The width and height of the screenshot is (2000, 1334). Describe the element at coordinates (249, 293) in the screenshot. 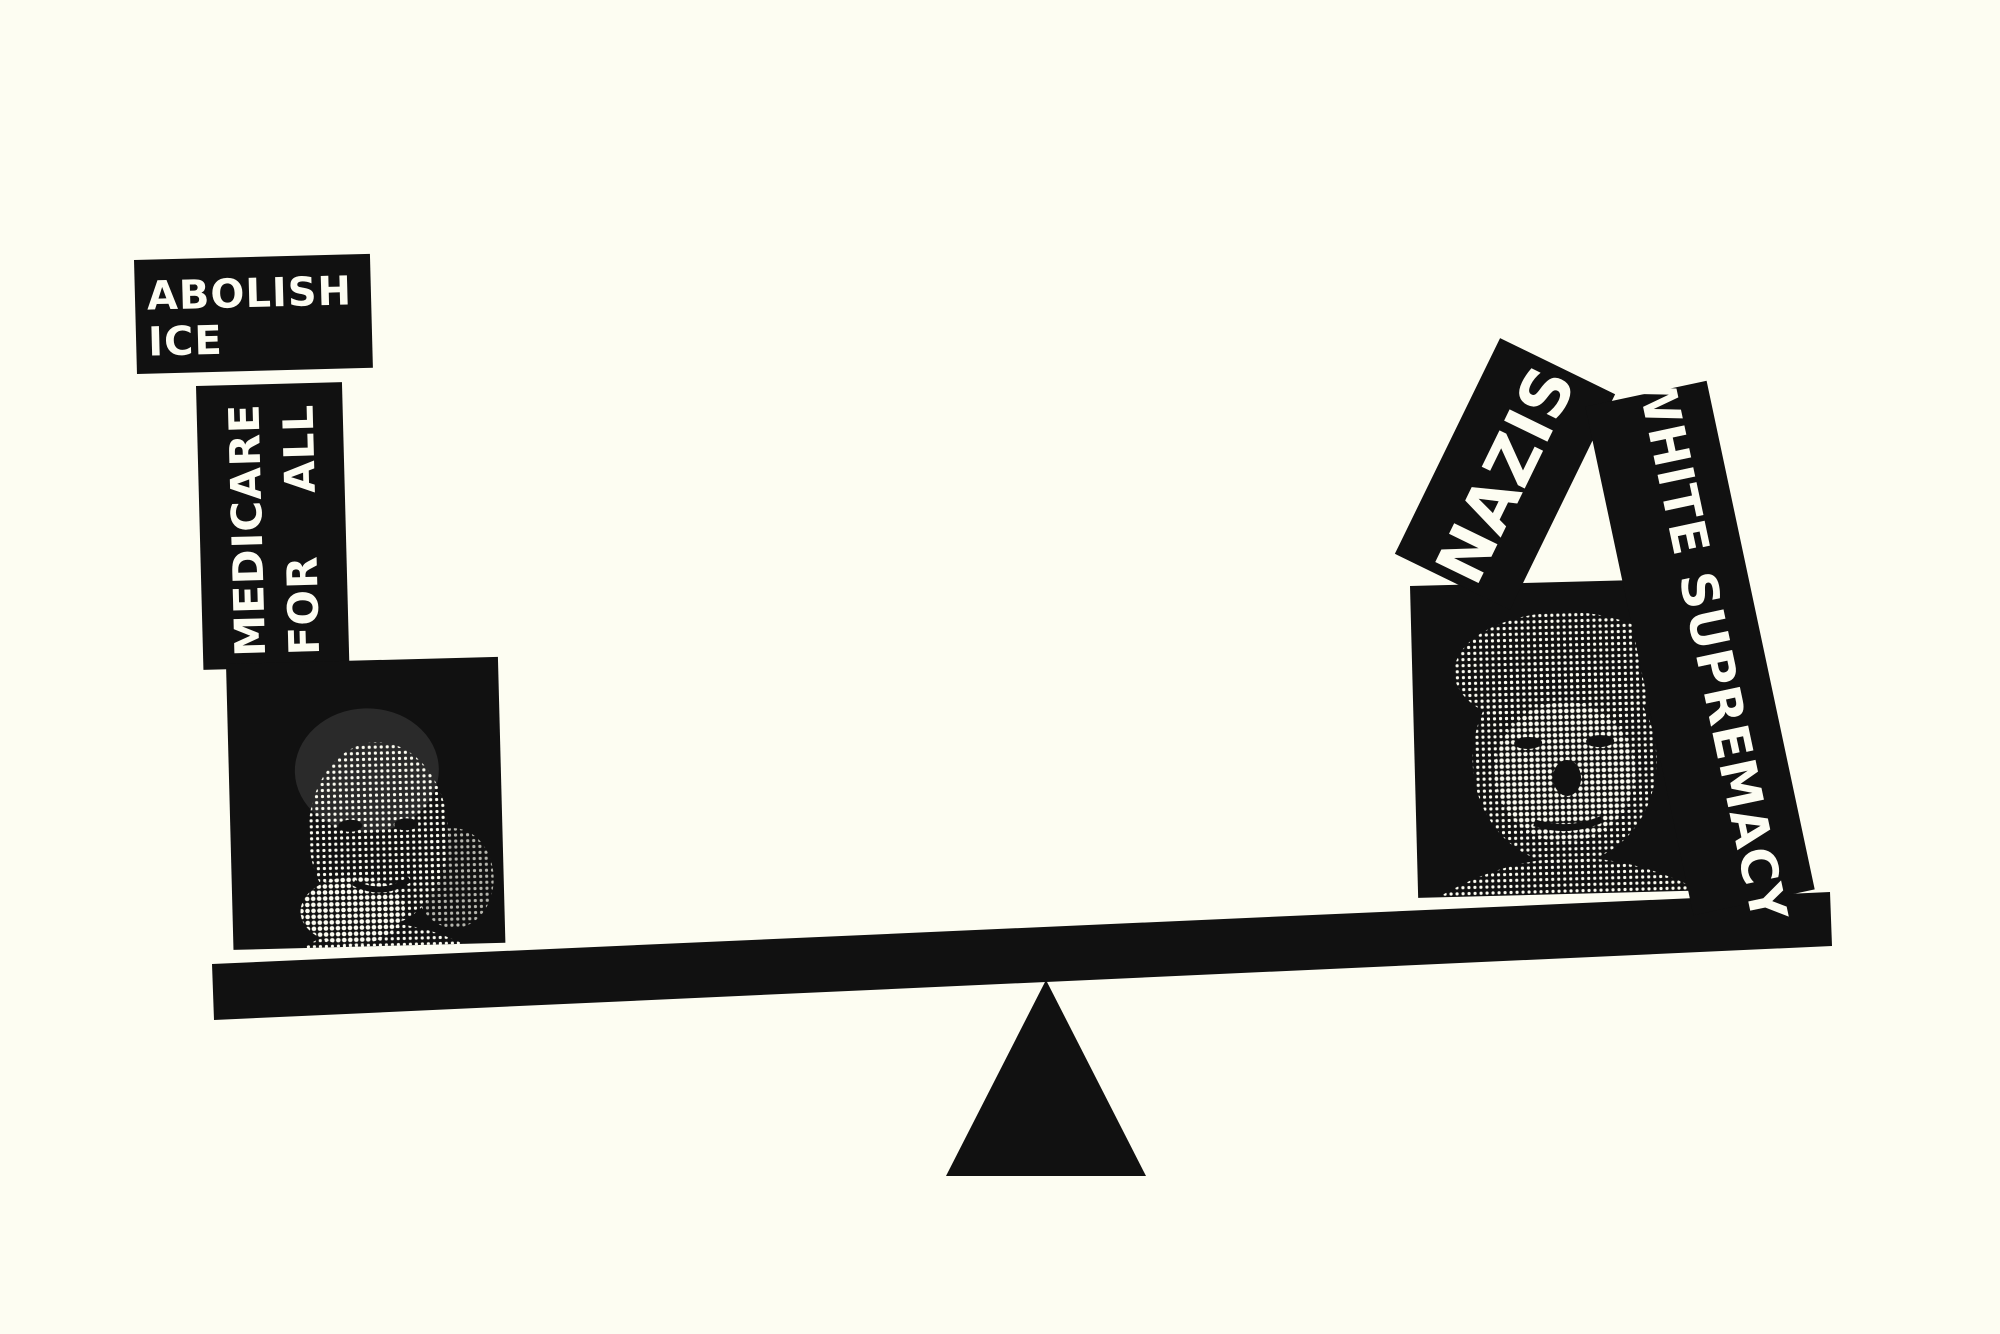

I see `label-abolish-ice-line-1: ABOLISH` at that location.